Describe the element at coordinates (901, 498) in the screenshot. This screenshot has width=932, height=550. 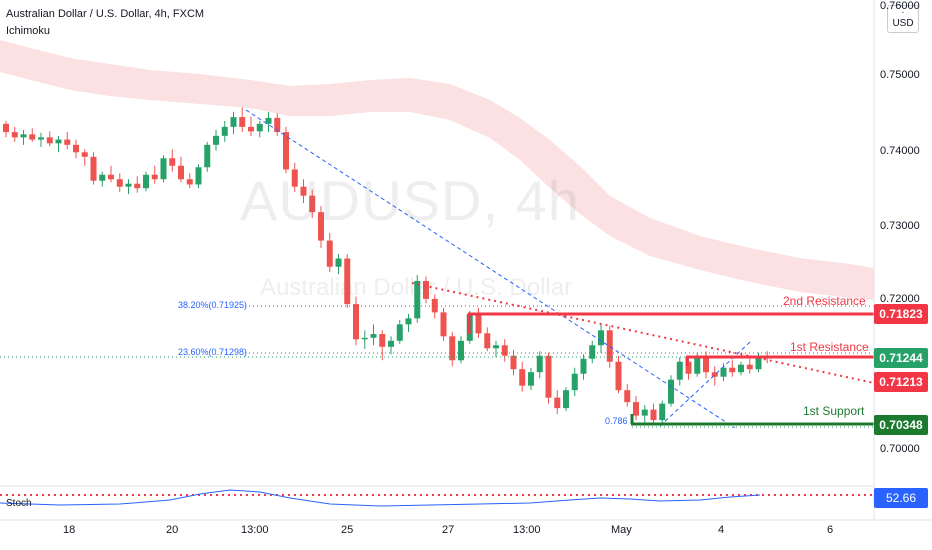
I see `stoch-value-tag: 52.66` at that location.